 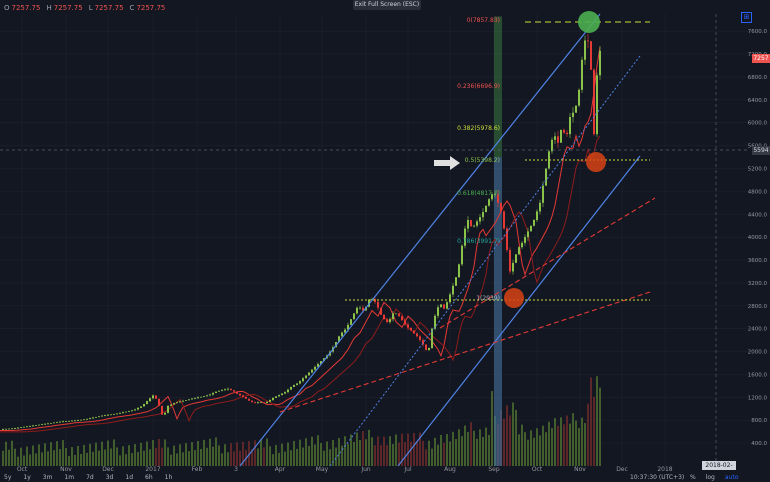 What do you see at coordinates (197, 469) in the screenshot?
I see `x-tick-label: Feb` at bounding box center [197, 469].